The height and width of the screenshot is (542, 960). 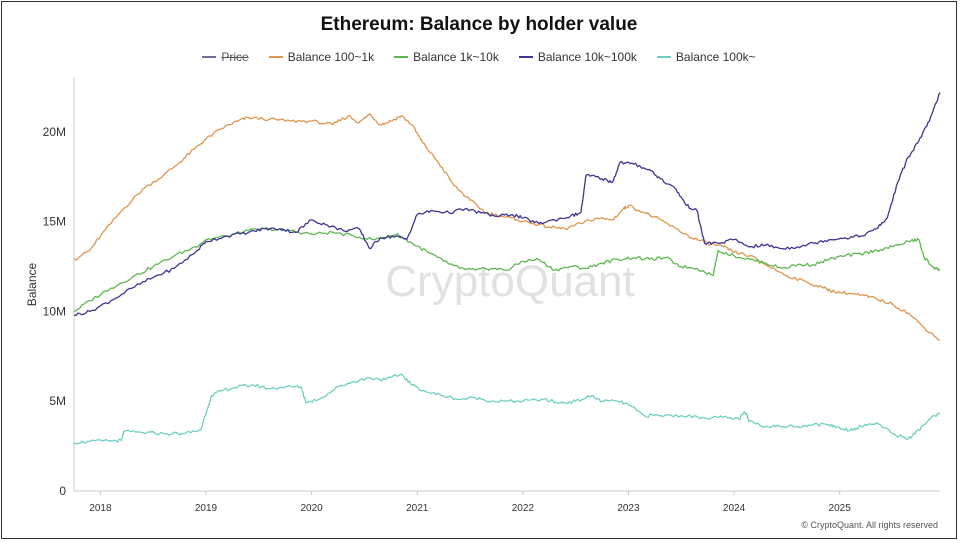 What do you see at coordinates (32, 284) in the screenshot?
I see `y-axis-label: Balance` at bounding box center [32, 284].